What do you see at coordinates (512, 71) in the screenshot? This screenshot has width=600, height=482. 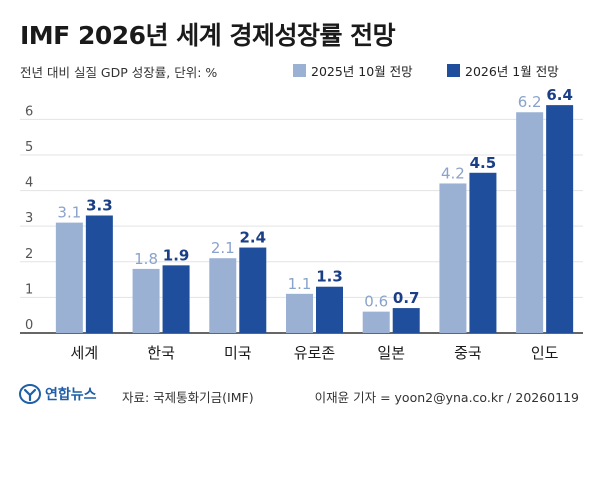 I see `legend-label-2026-jan: 2026년 1월 전망` at bounding box center [512, 71].